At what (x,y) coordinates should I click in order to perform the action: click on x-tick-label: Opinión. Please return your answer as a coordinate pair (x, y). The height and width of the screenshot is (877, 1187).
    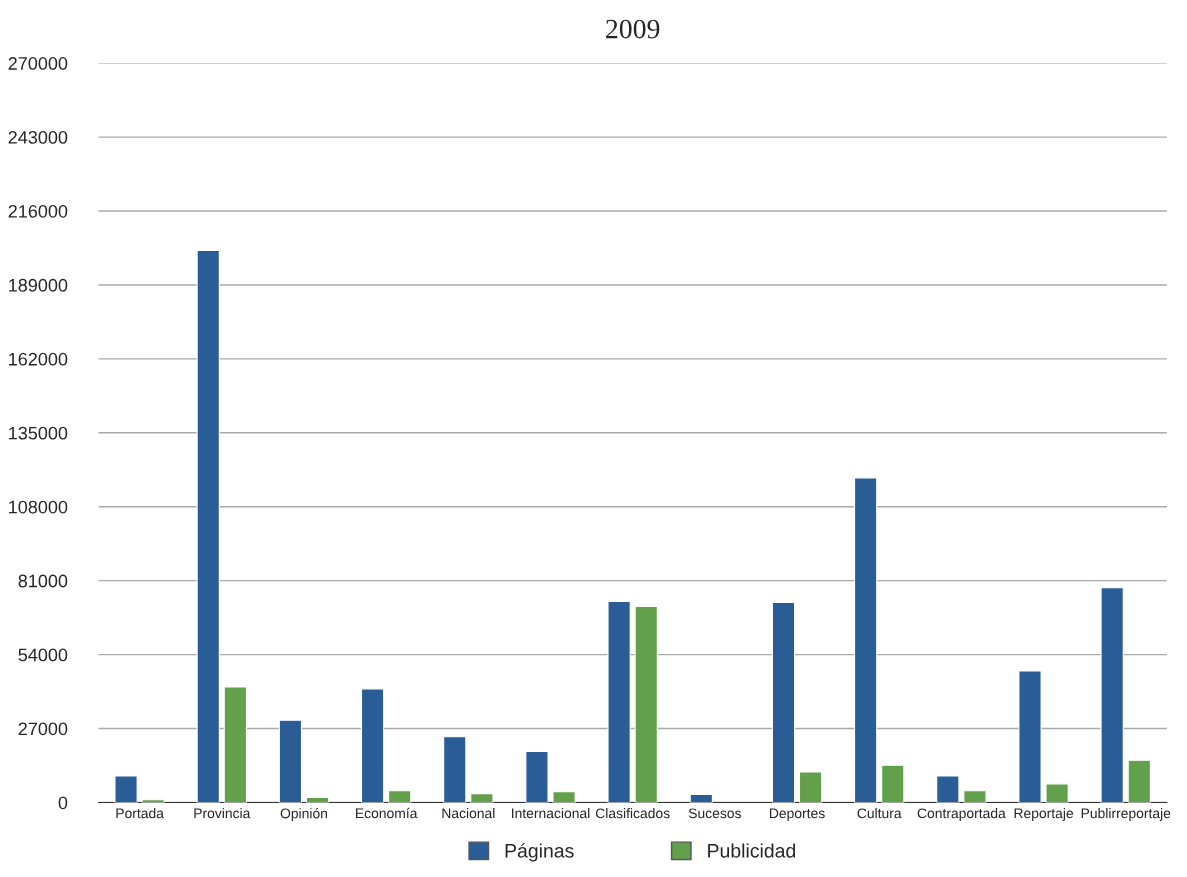
    Looking at the image, I should click on (303, 815).